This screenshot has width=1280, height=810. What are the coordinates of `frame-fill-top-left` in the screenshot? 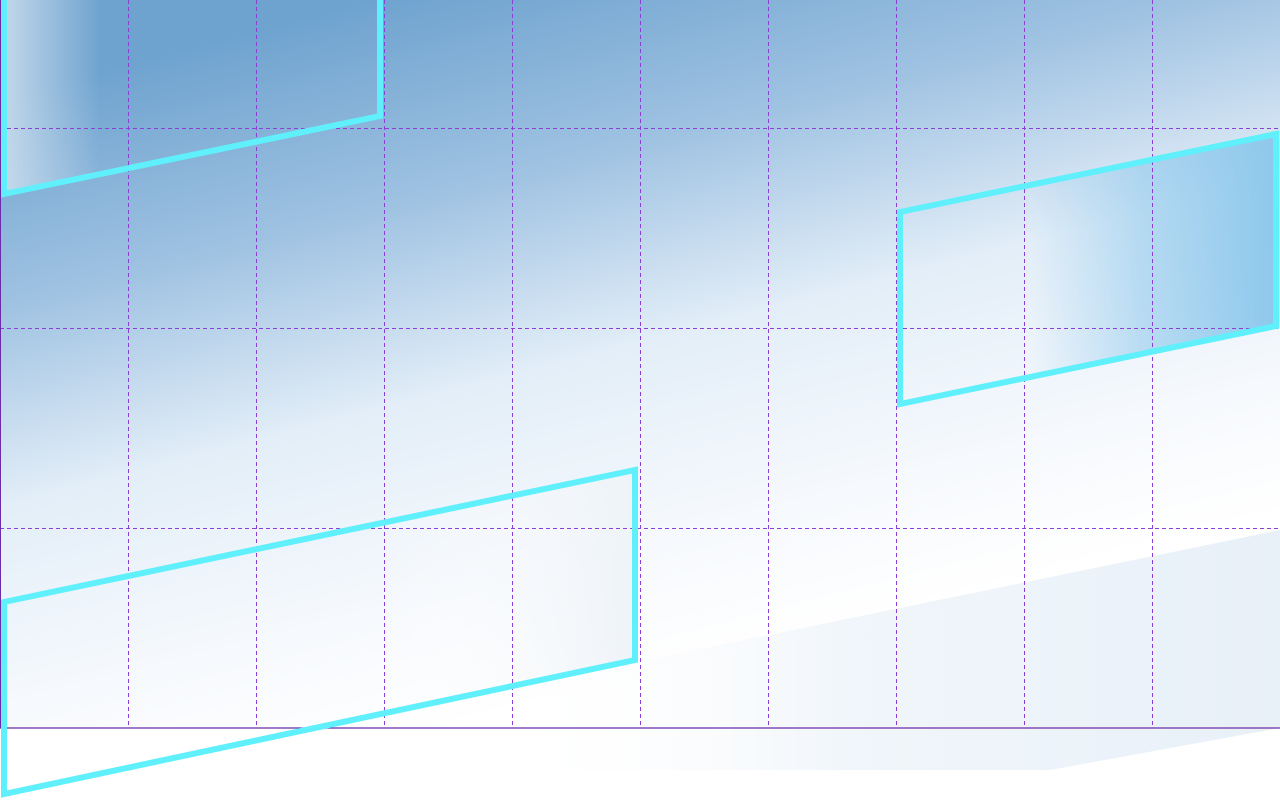 It's located at (190, 98).